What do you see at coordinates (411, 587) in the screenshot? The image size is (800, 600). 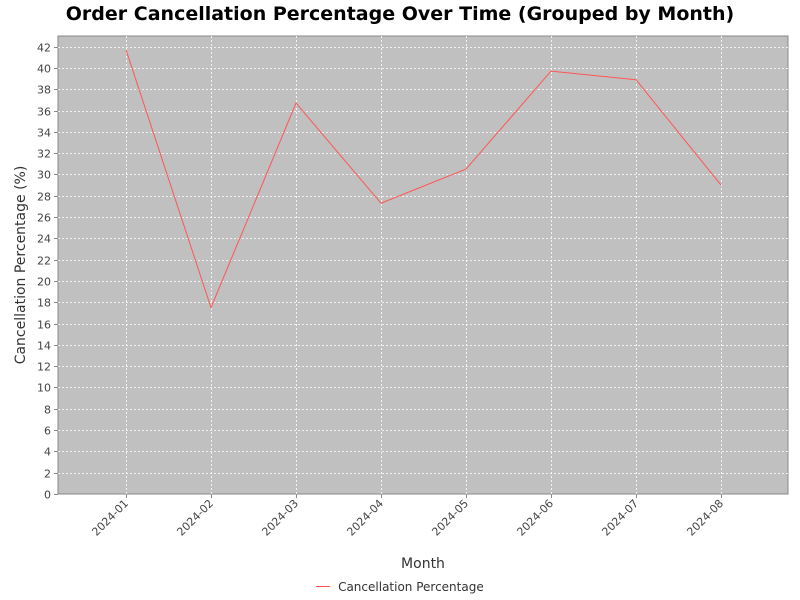 I see `legend-label: Cancellation Percentage` at bounding box center [411, 587].